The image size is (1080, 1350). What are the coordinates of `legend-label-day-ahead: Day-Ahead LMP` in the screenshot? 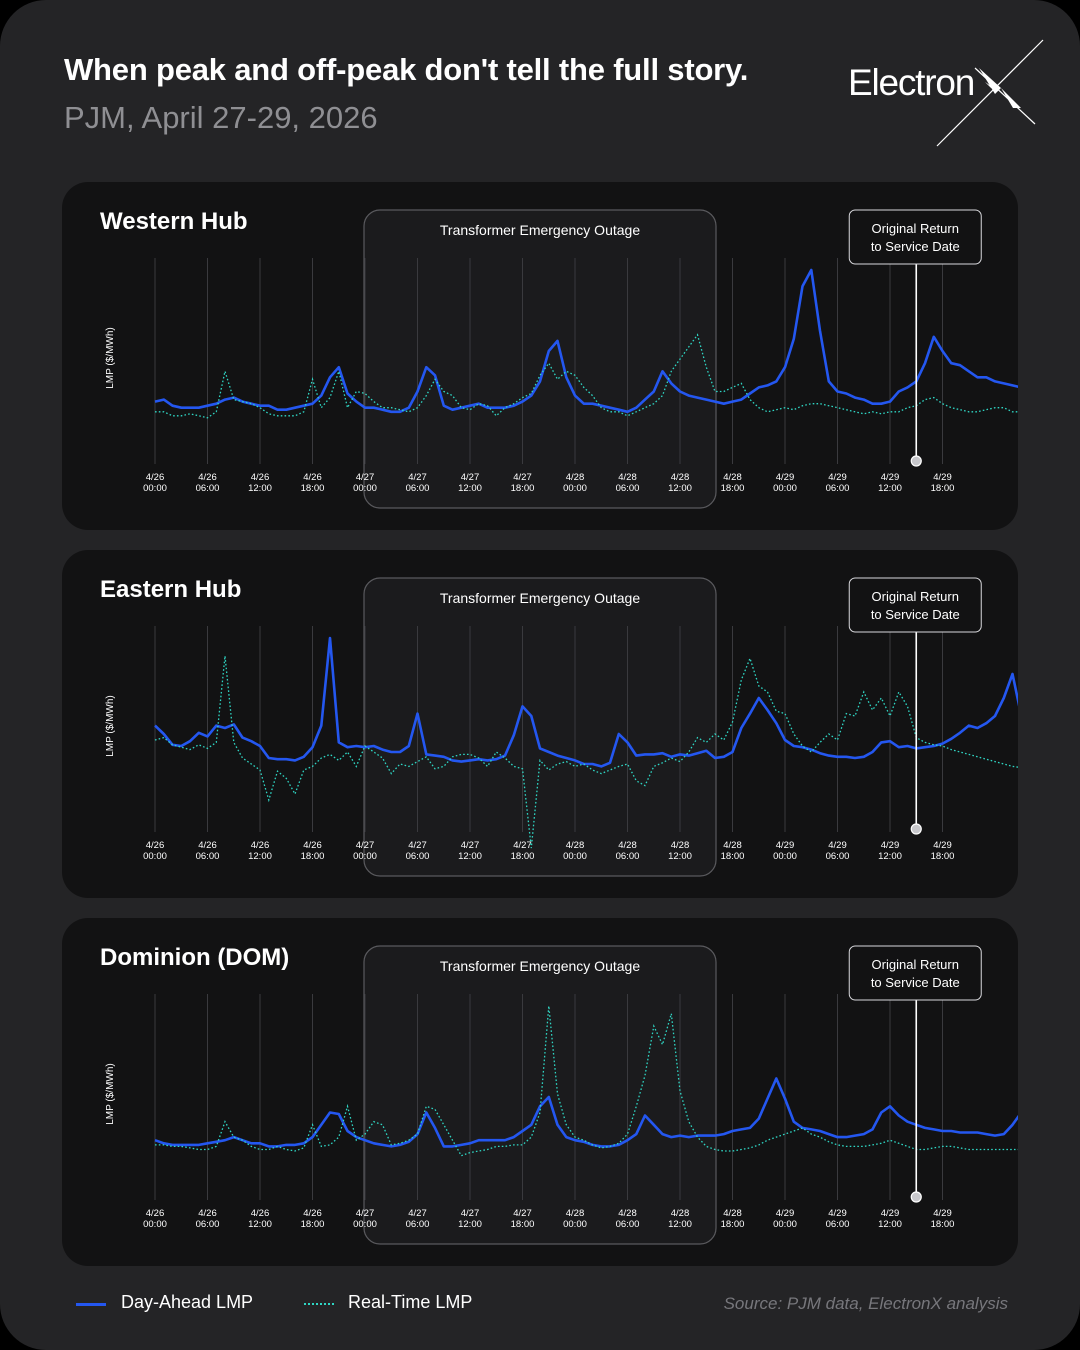 It's located at (187, 1302).